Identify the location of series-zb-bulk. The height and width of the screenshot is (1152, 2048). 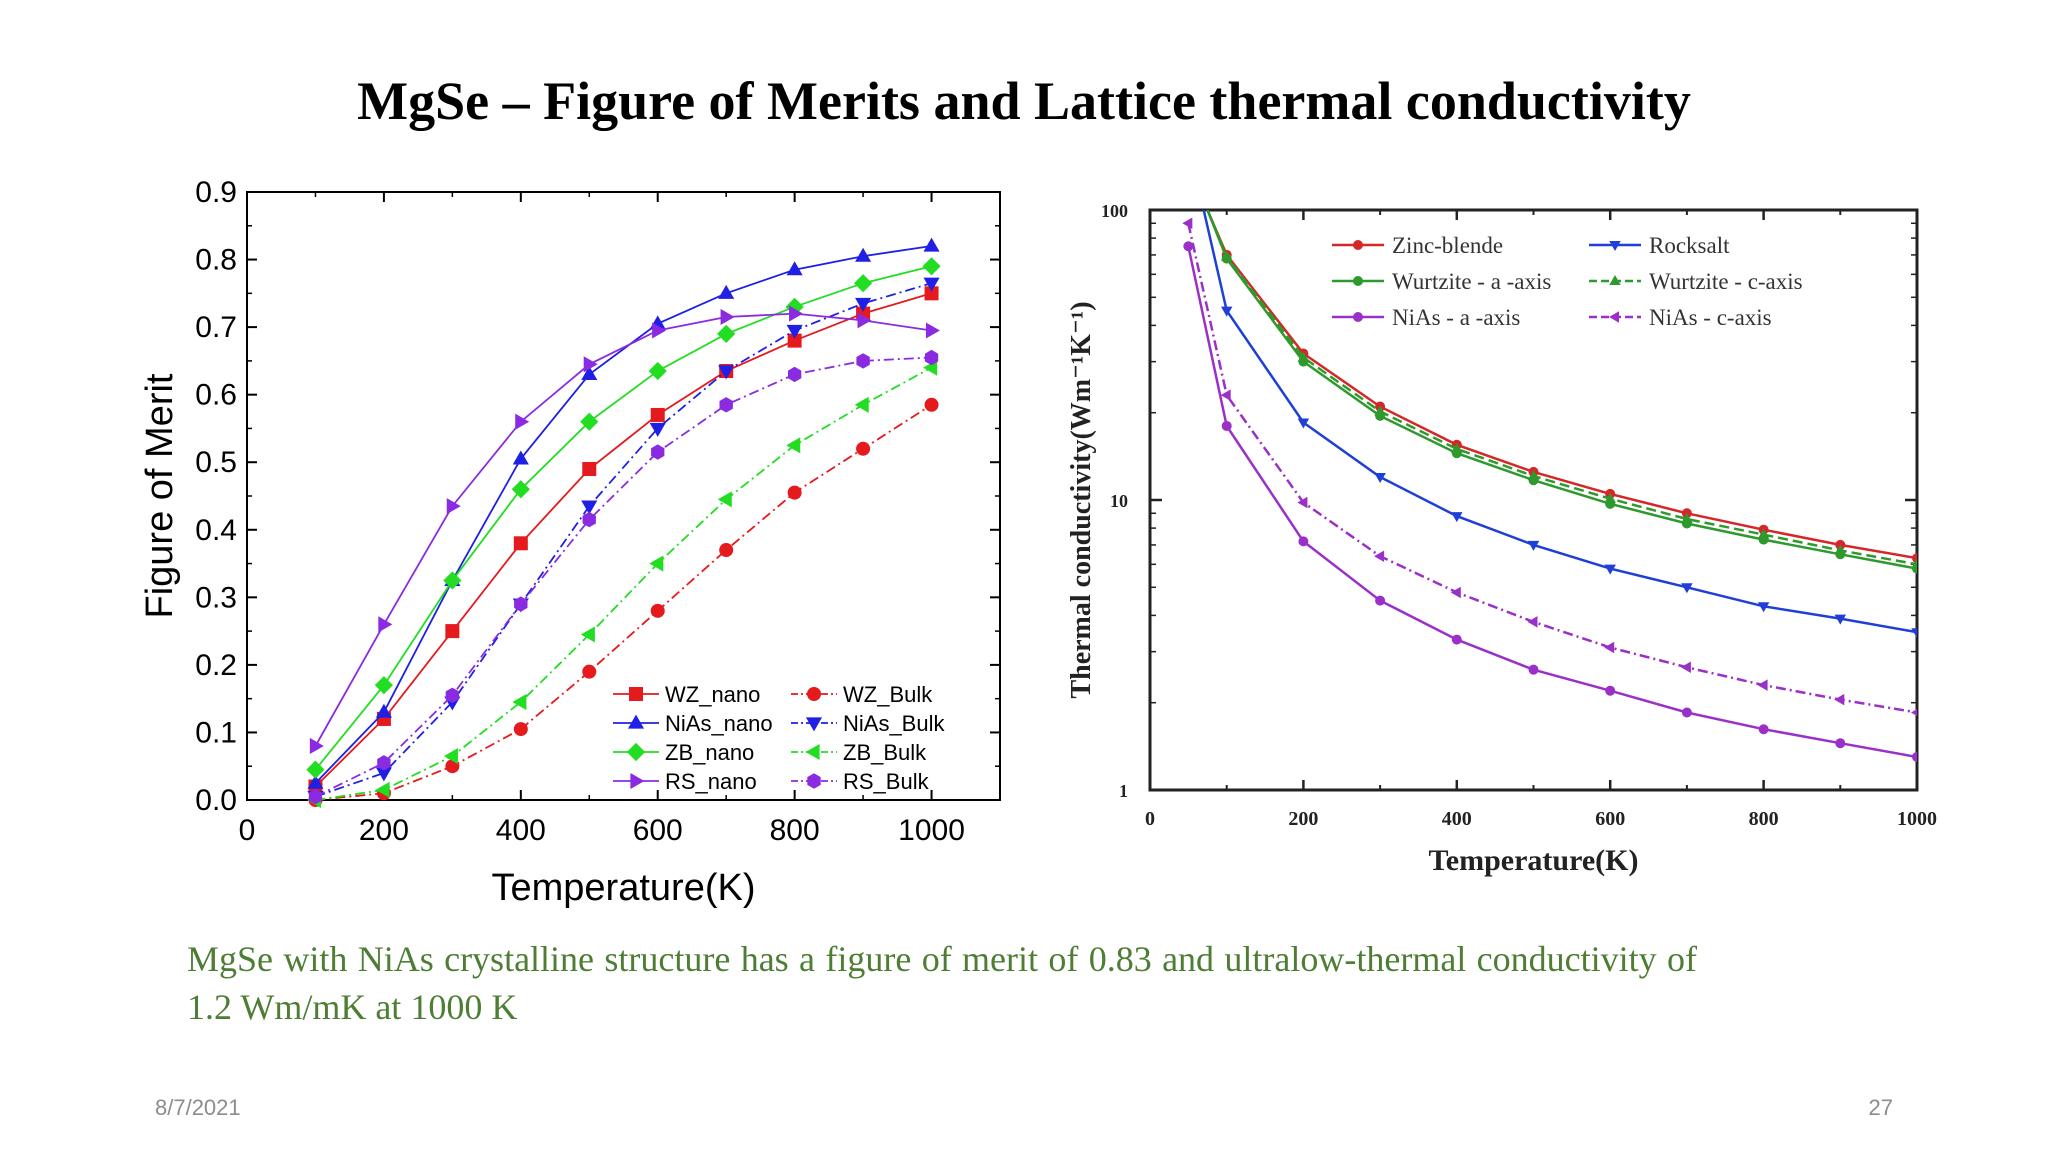
(622, 584).